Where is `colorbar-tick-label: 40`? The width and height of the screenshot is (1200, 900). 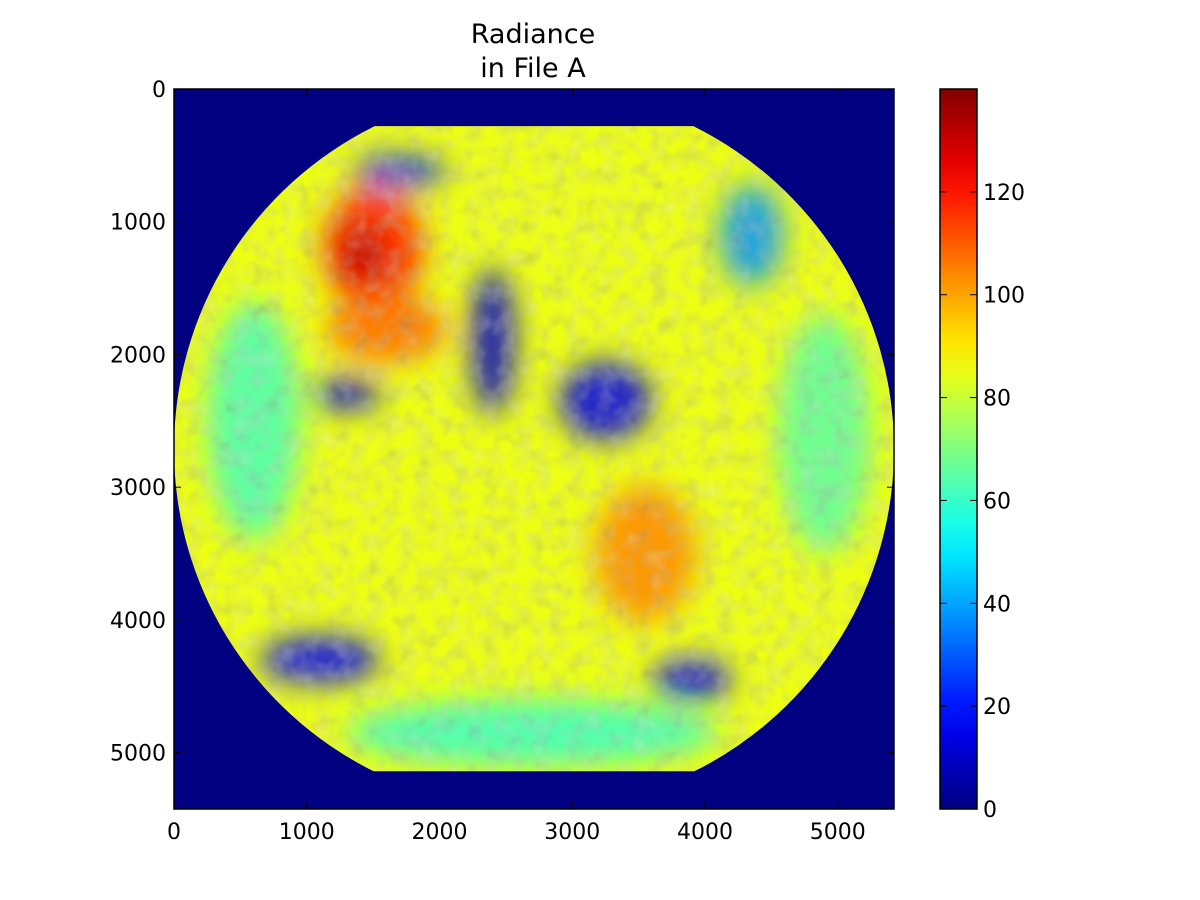
colorbar-tick-label: 40 is located at coordinates (997, 604).